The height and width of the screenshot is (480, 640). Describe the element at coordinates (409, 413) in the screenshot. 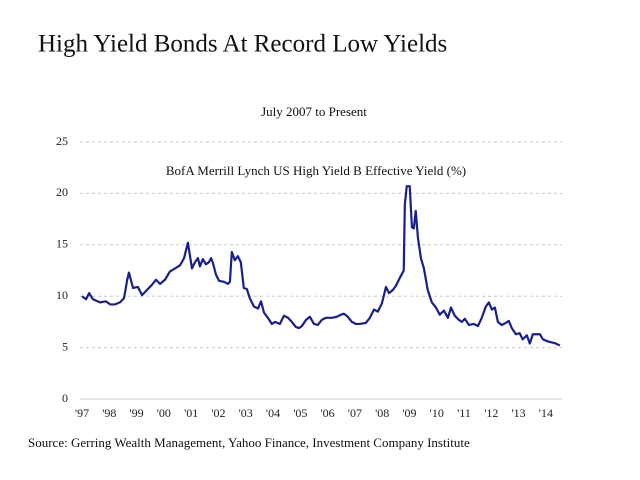

I see `x-tick-label: '09` at that location.